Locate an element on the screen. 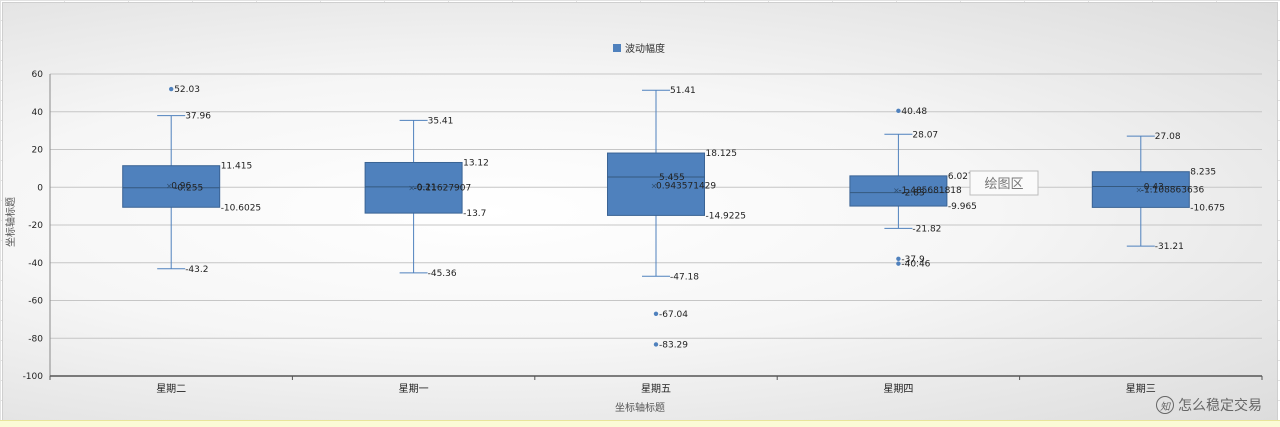 The image size is (1280, 427). y-tick-label: 0 is located at coordinates (40, 188).